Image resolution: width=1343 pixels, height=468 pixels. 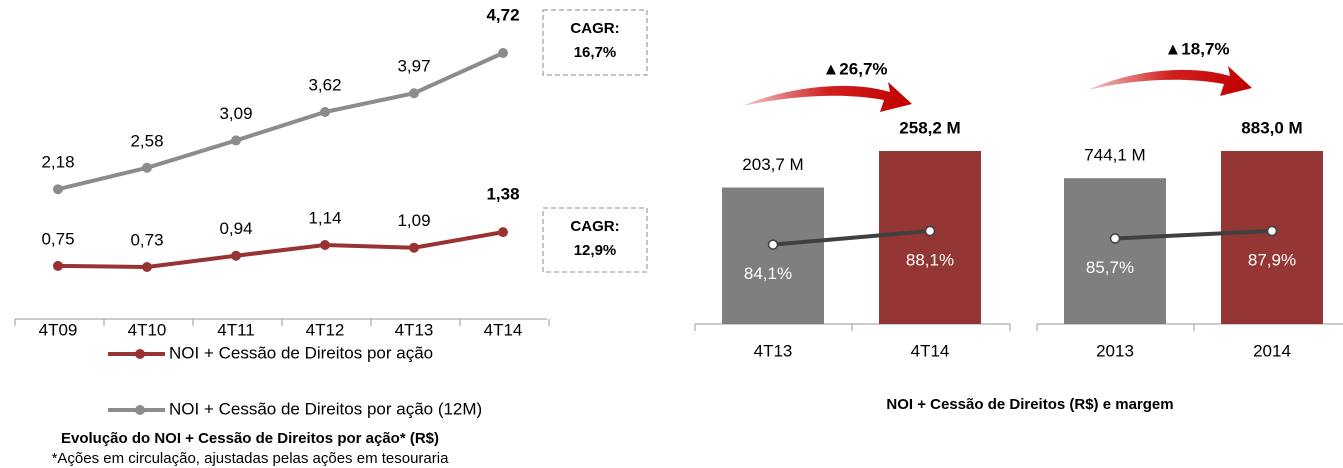 I want to click on data-label: 3,62, so click(x=324, y=84).